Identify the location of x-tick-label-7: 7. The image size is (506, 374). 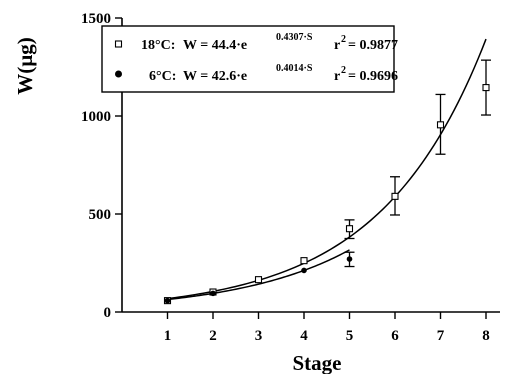
(441, 336).